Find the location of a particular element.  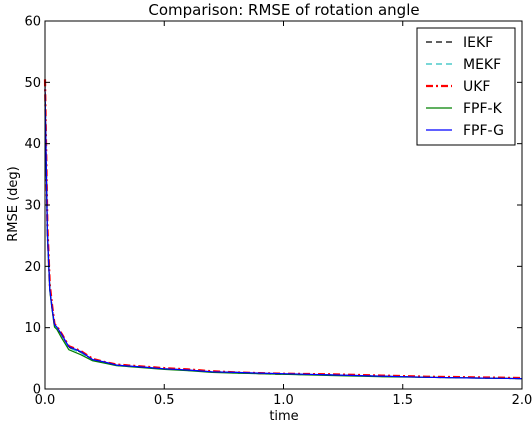

legend-label-mekf: MEKF is located at coordinates (482, 65).